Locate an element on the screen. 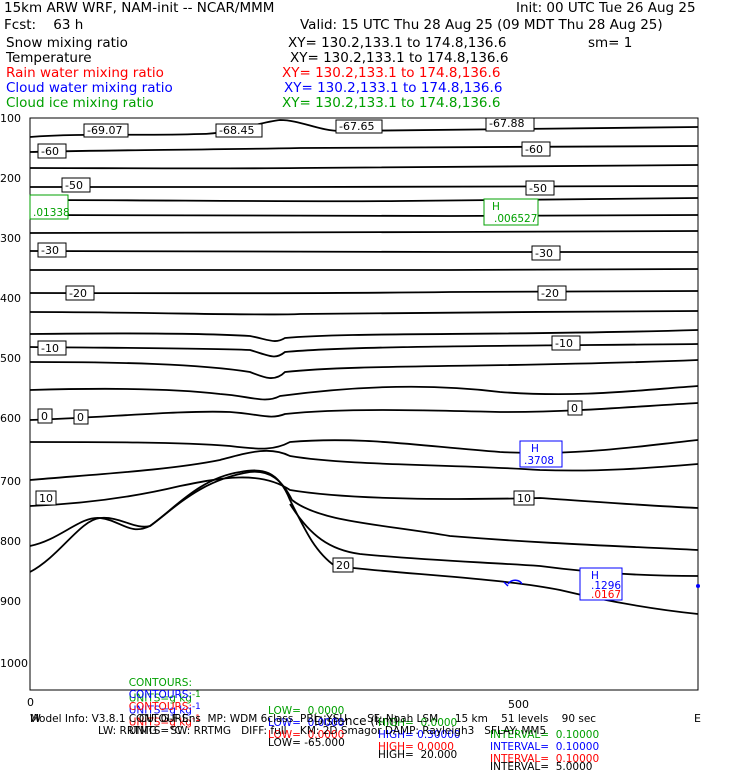 The image size is (740, 773). contour-label: -67.65 is located at coordinates (356, 126).